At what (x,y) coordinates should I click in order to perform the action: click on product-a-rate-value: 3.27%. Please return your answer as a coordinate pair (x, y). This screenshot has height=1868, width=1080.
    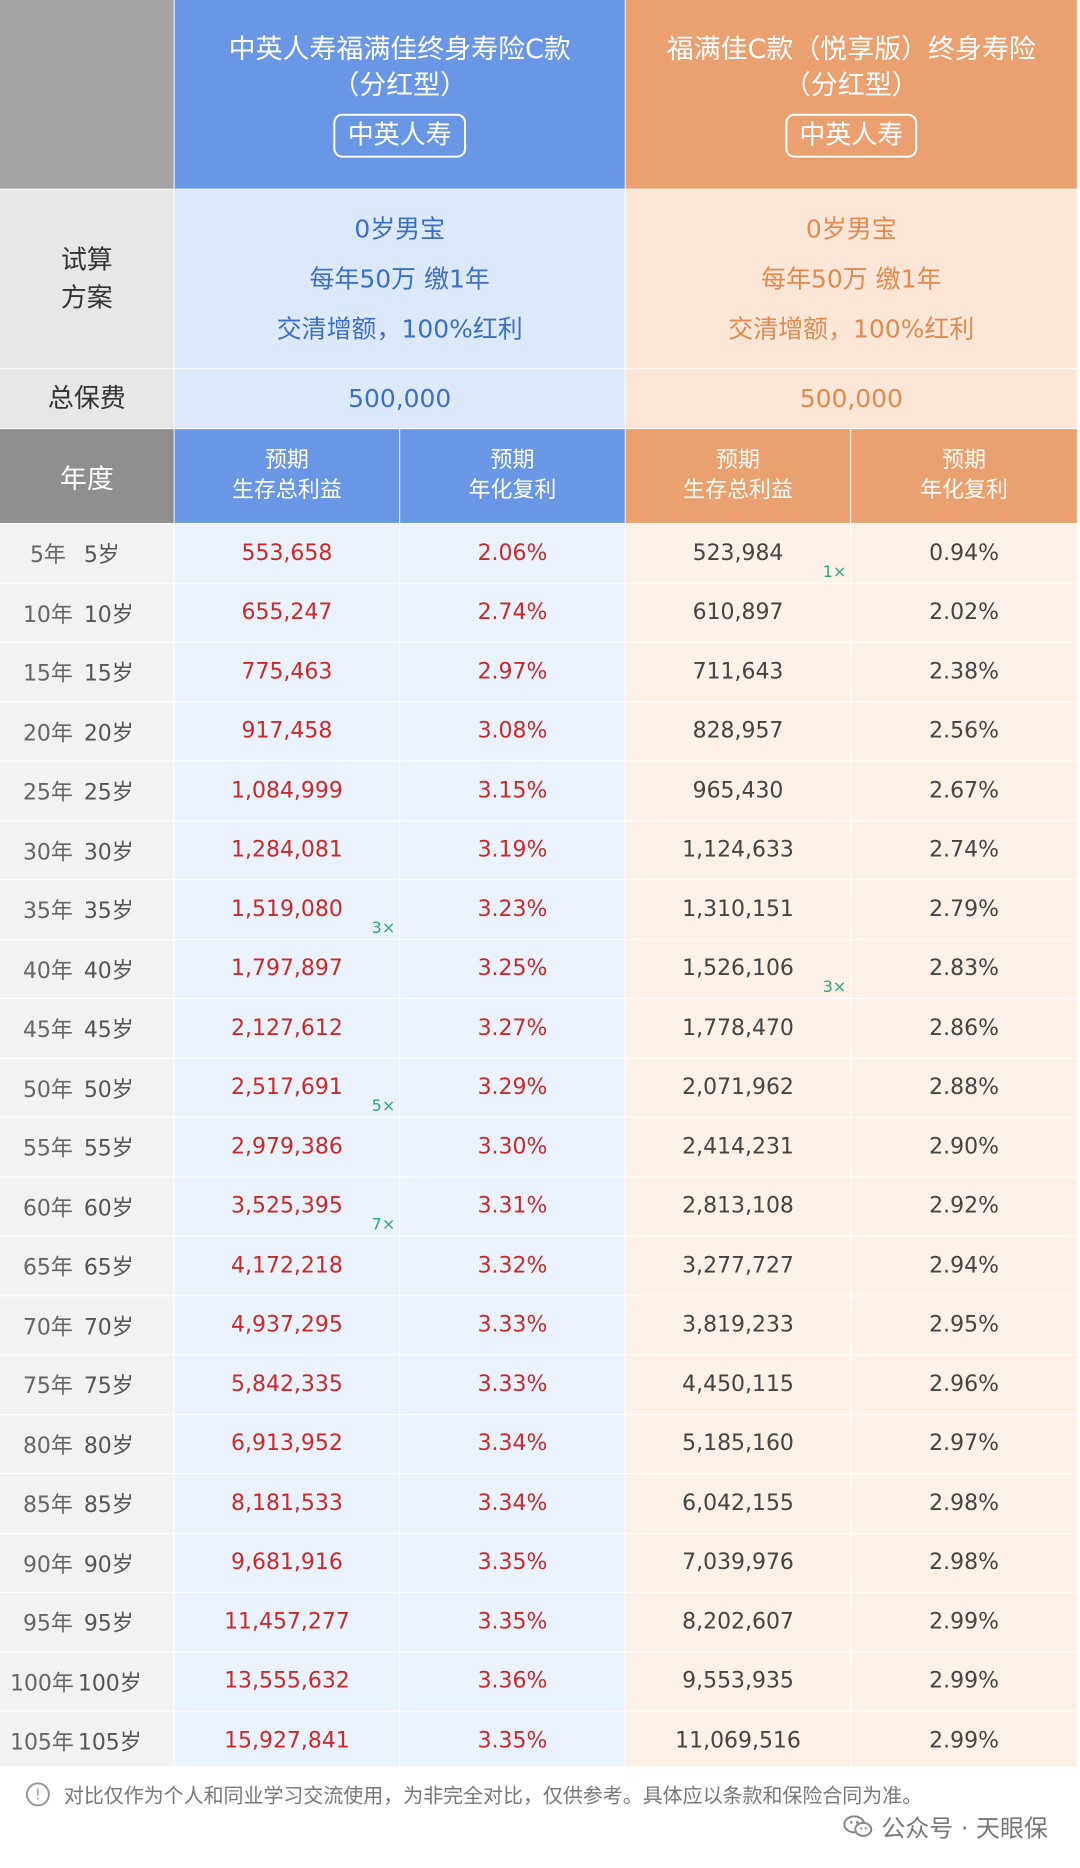
    Looking at the image, I should click on (512, 1028).